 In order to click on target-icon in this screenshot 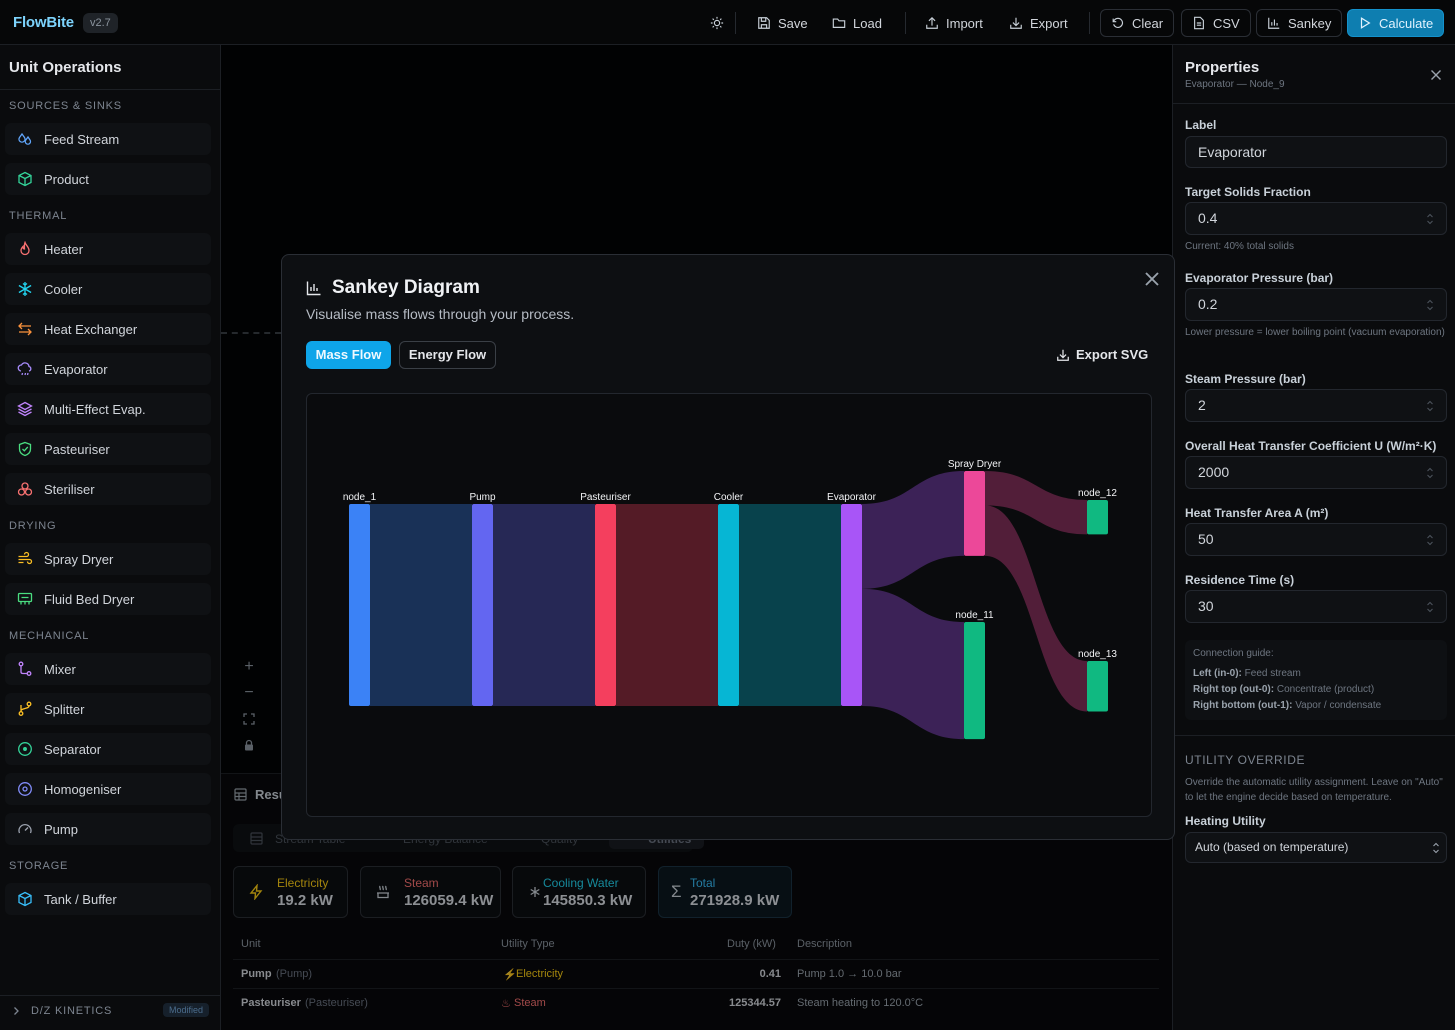, I will do `click(25, 749)`.